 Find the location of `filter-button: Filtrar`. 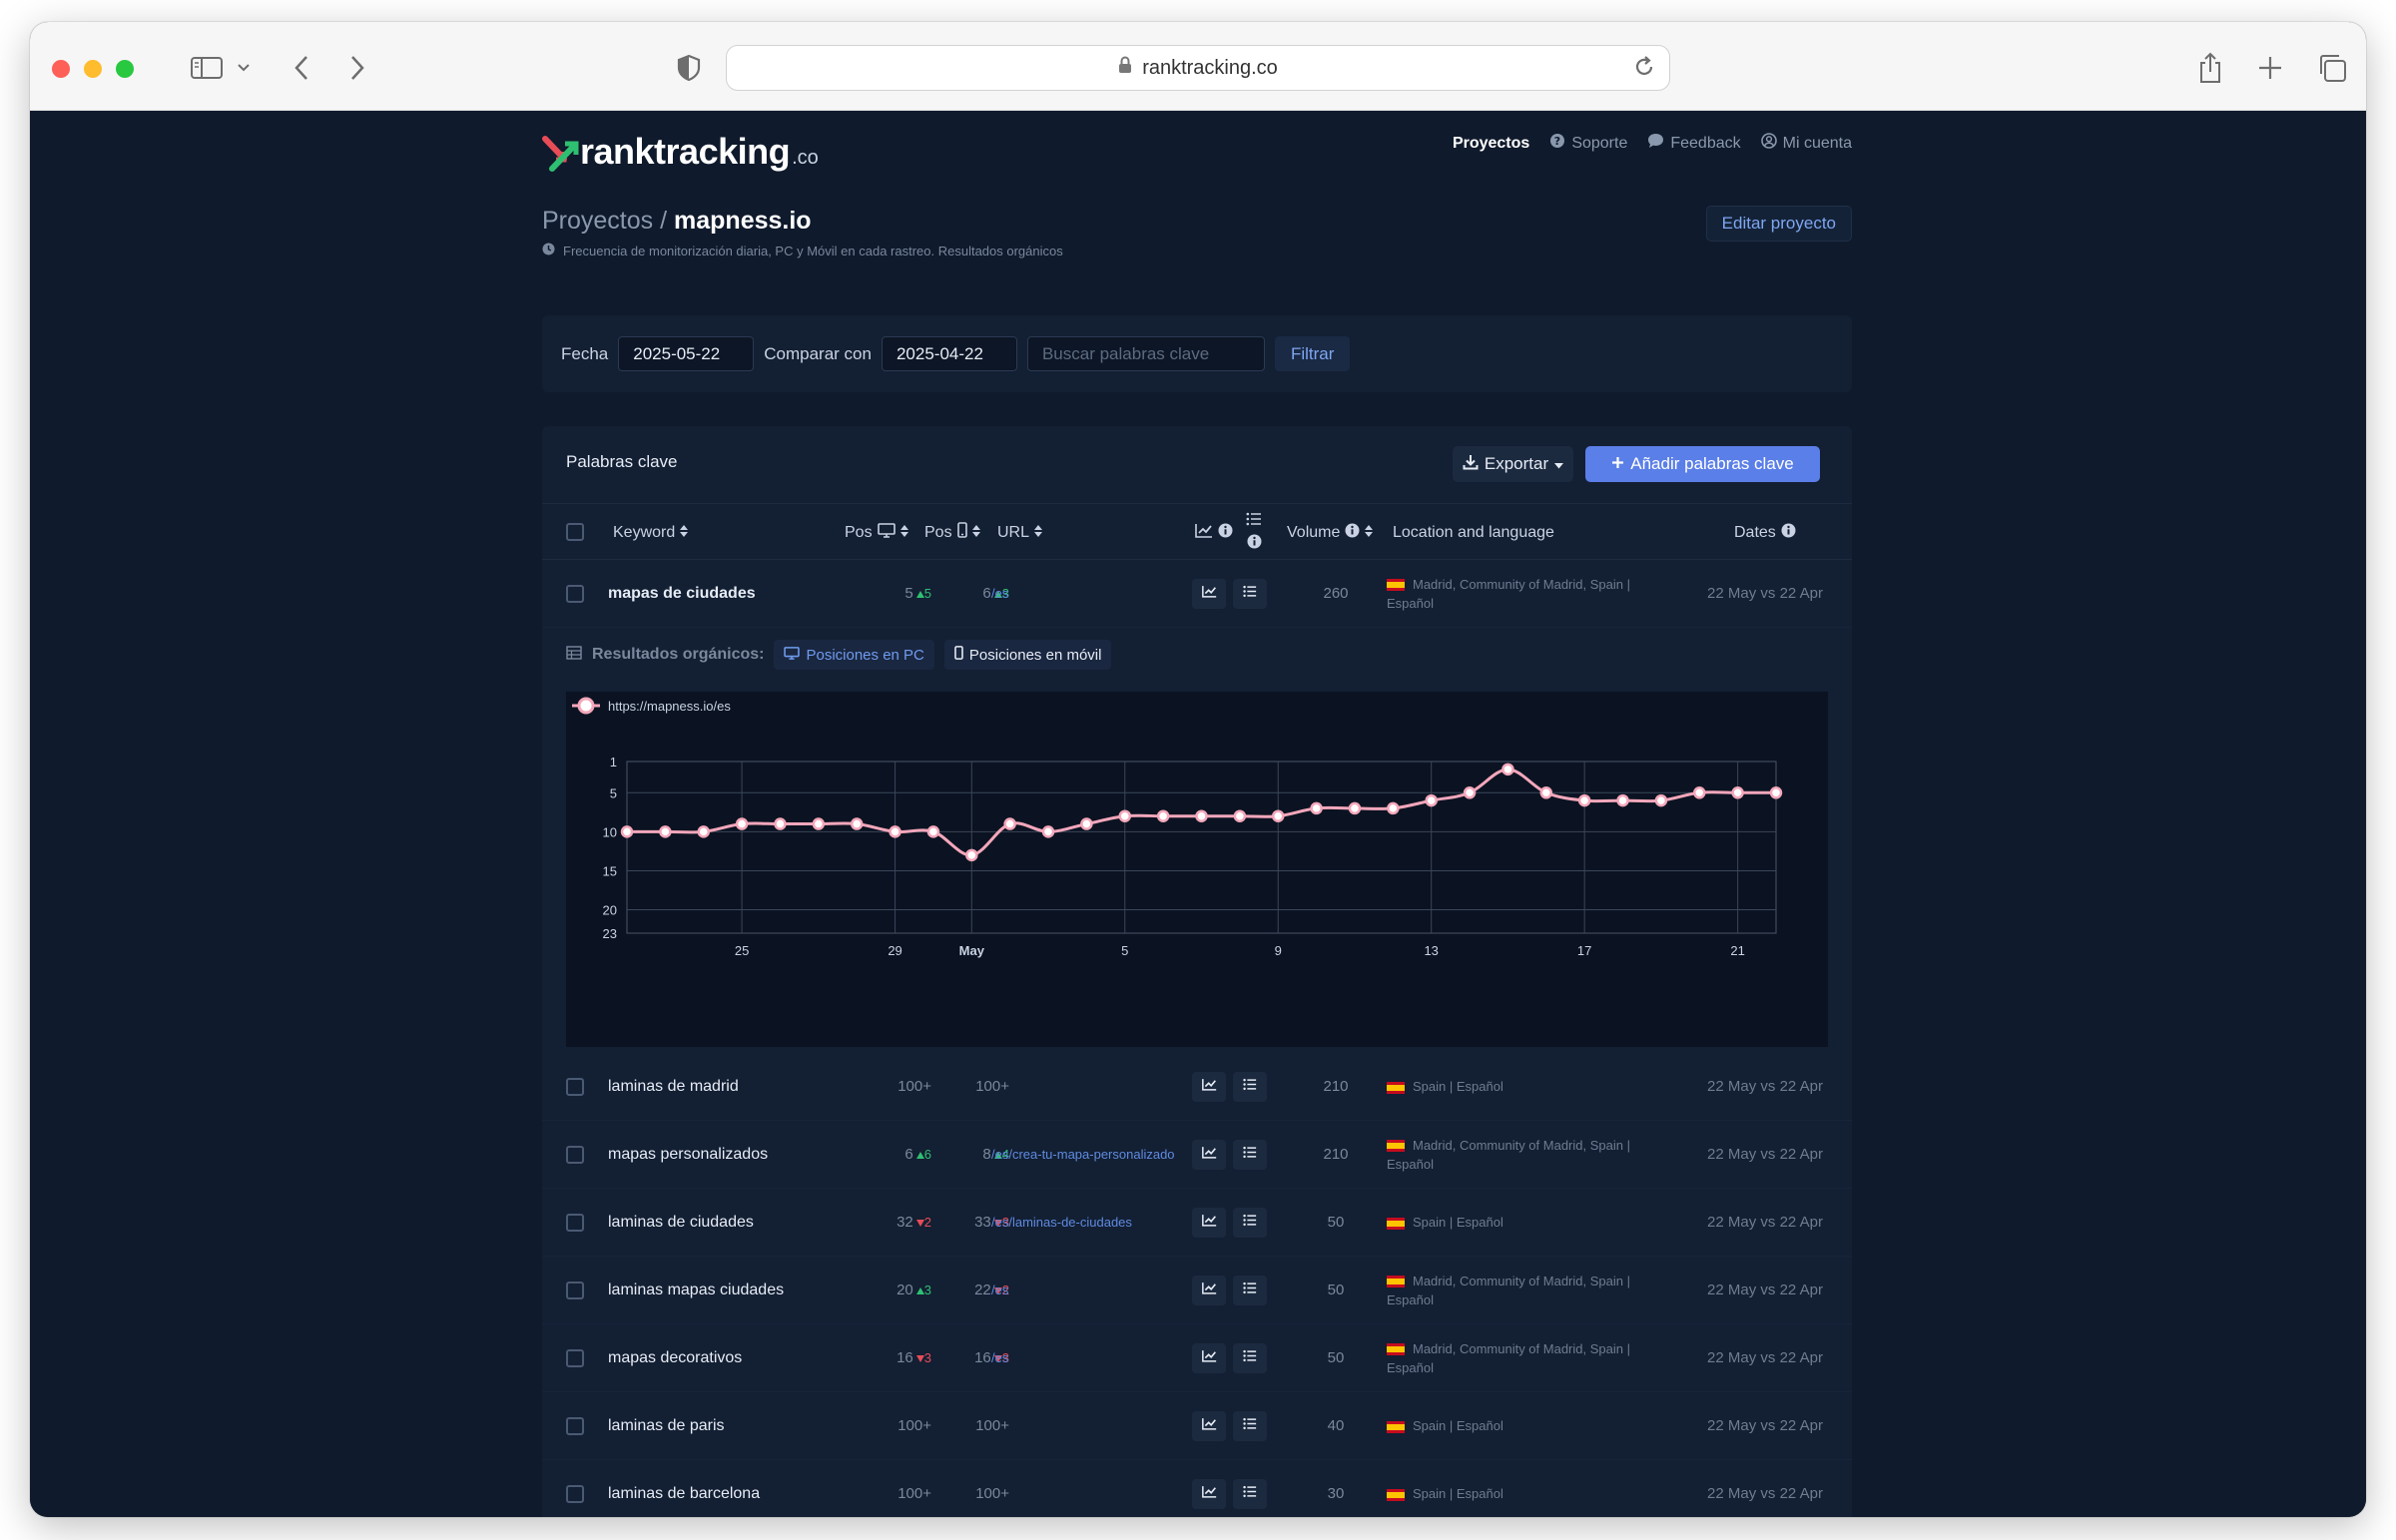

filter-button: Filtrar is located at coordinates (1312, 353).